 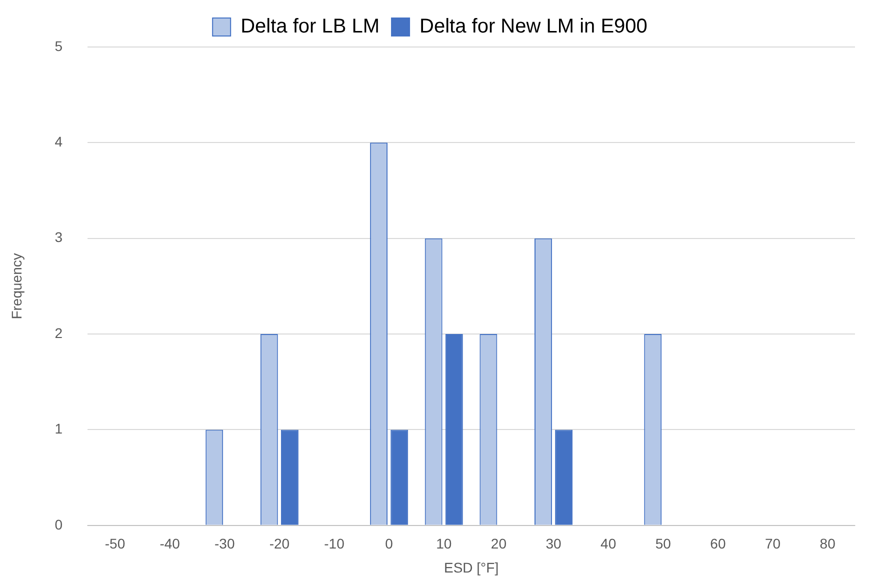 I want to click on x-tick-label: 50, so click(x=663, y=544).